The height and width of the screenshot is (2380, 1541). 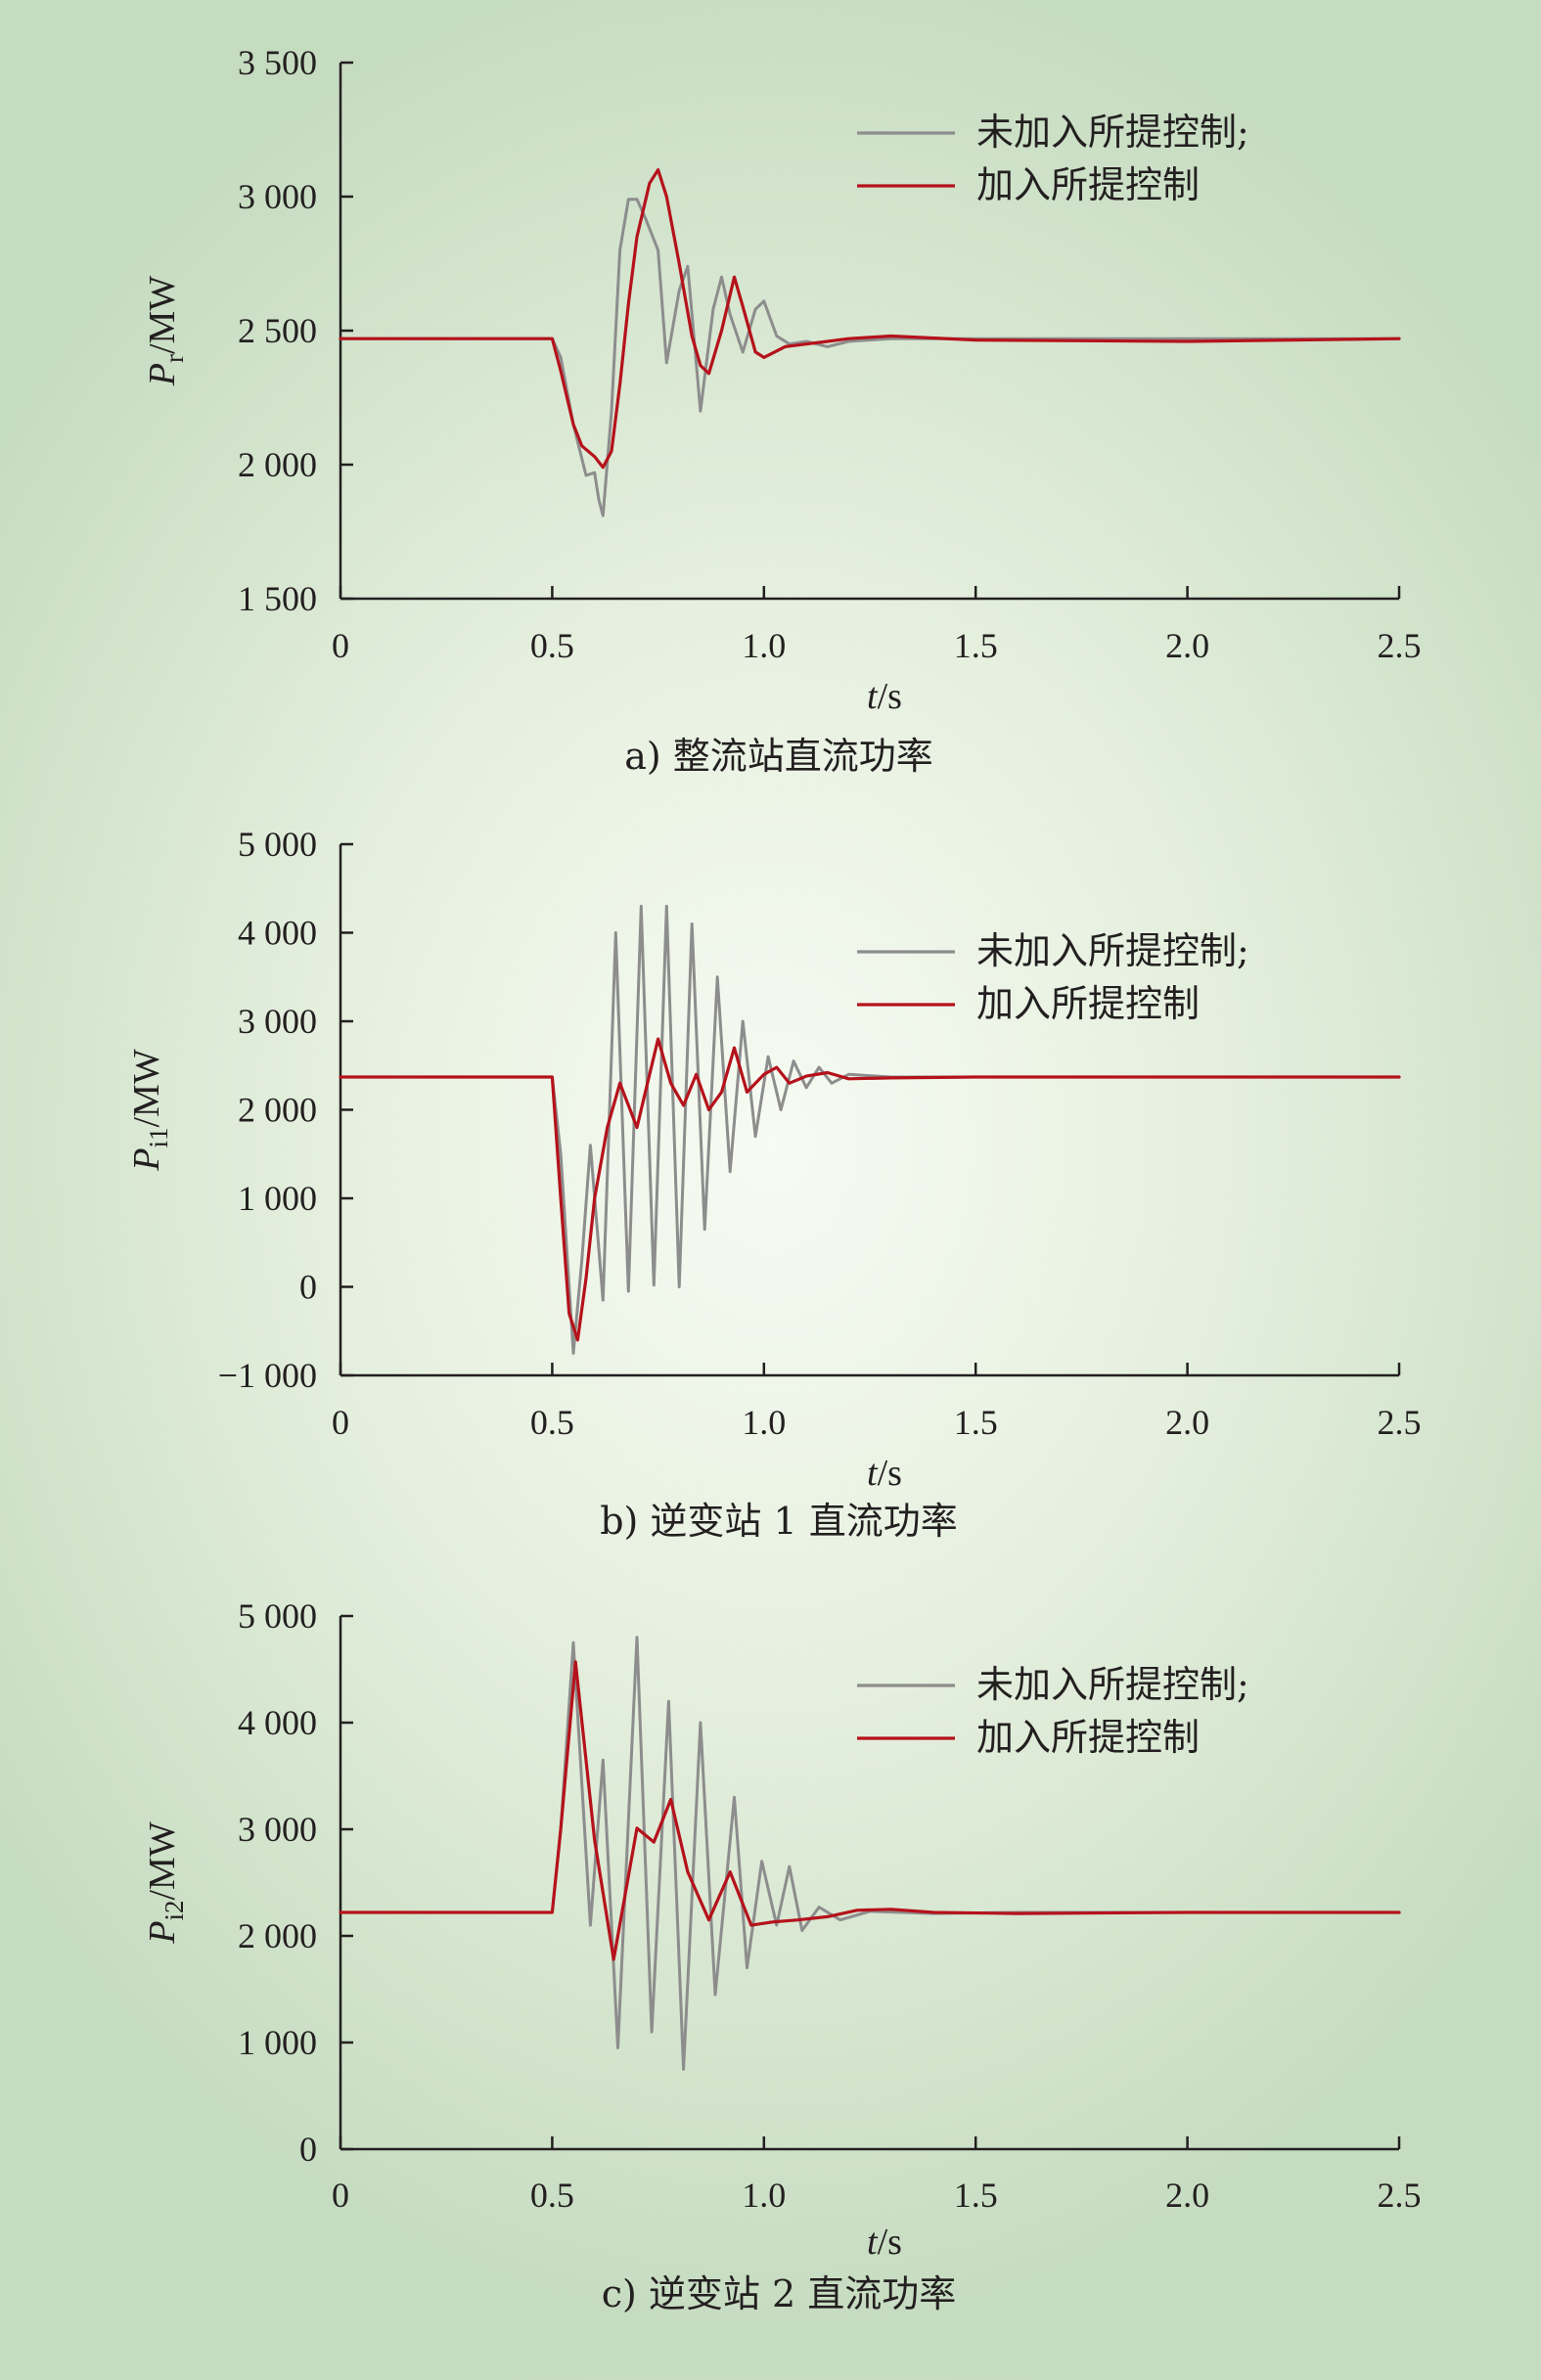 I want to click on y-tick-label: 2 500, so click(x=277, y=330).